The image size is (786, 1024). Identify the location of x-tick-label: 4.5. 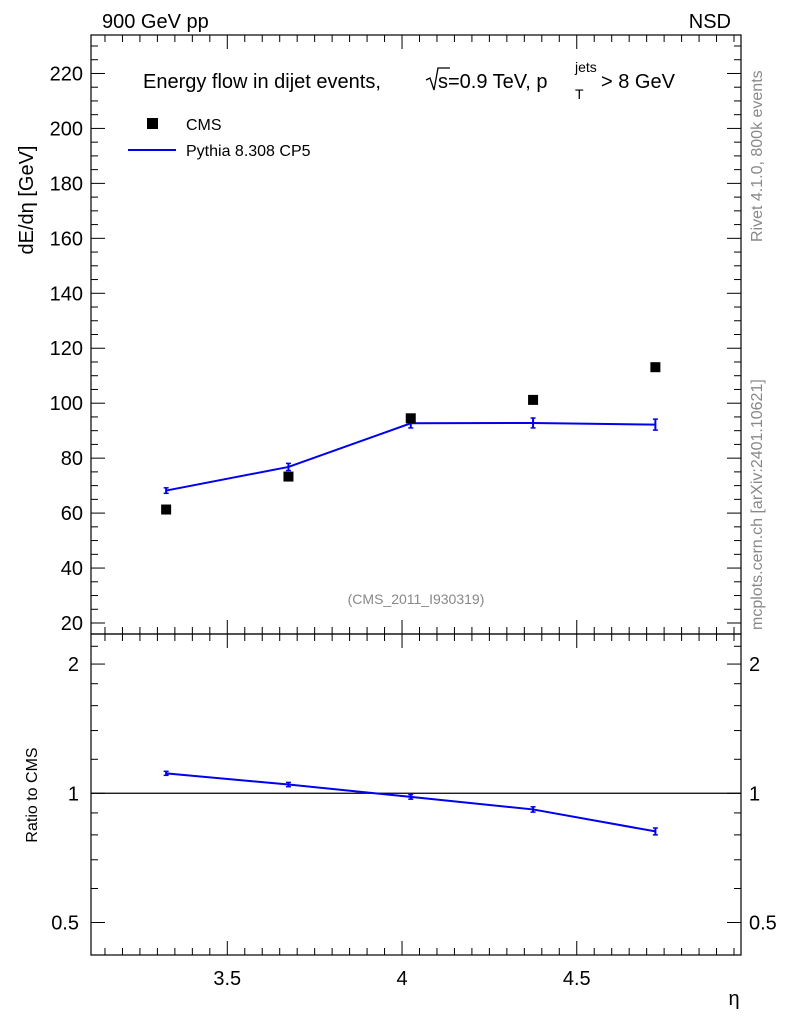
(577, 979).